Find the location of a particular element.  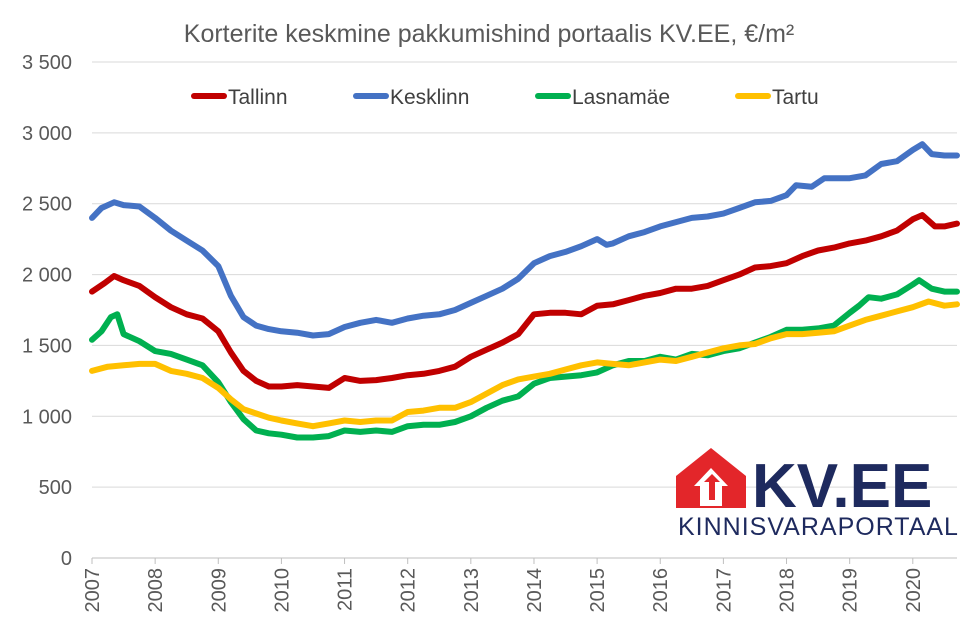

x-tick-label: 2018 is located at coordinates (788, 590).